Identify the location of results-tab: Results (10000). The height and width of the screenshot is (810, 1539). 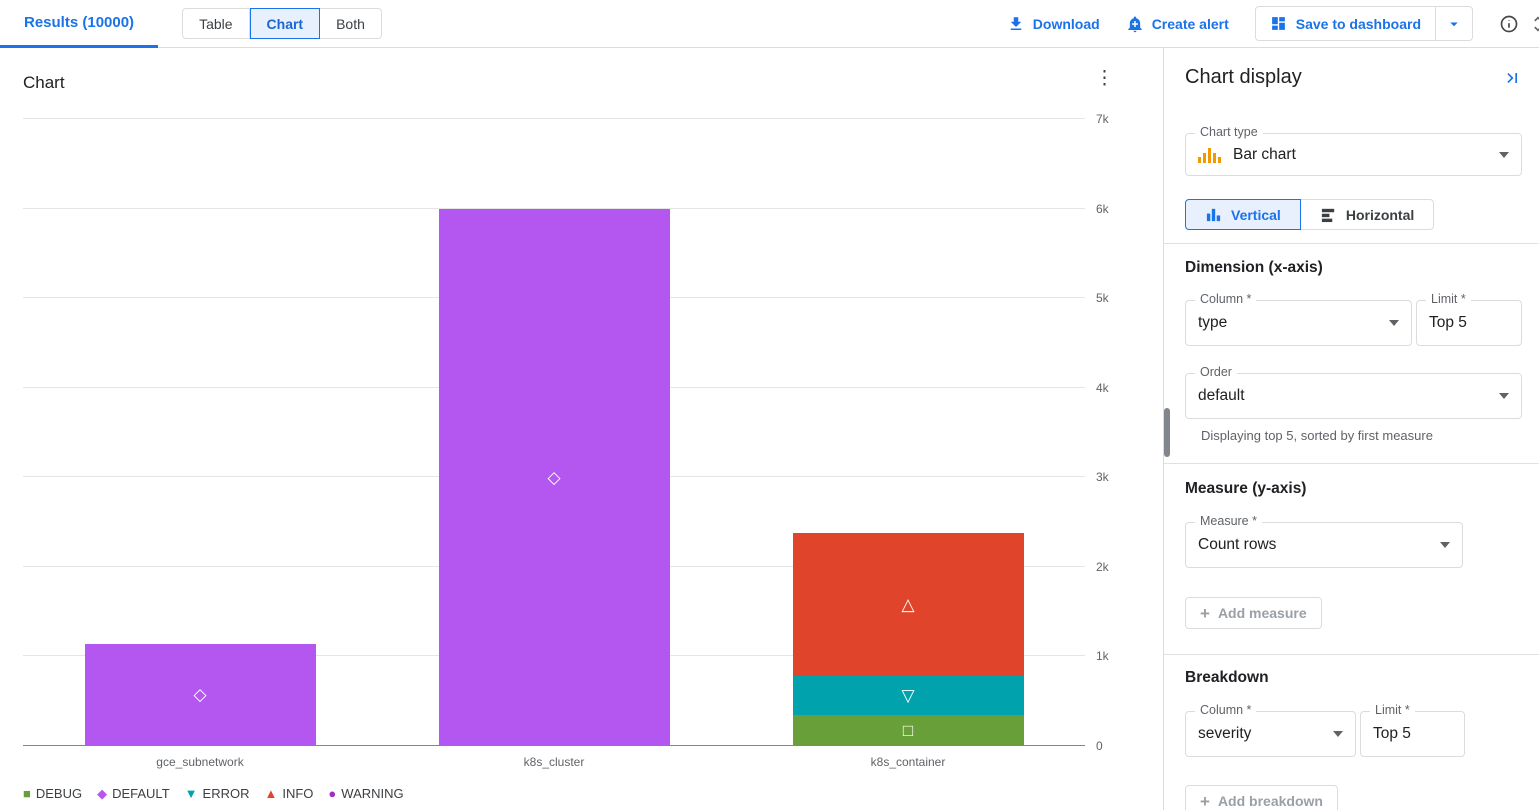
(79, 24).